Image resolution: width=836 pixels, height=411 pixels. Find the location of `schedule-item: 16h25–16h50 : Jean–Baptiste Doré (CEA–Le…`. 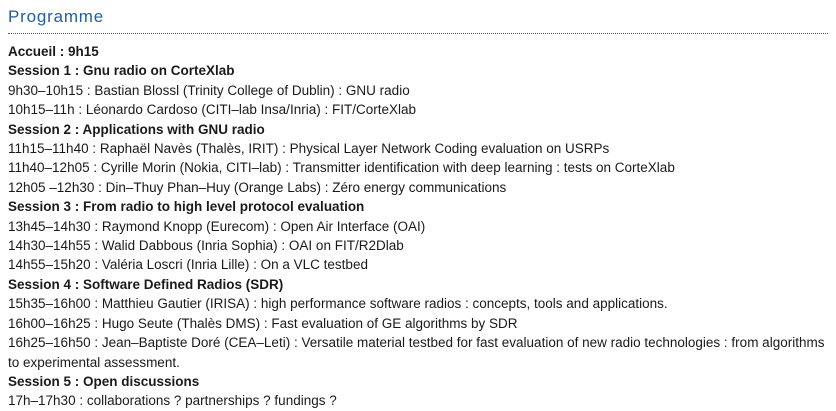

schedule-item: 16h25–16h50 : Jean–Baptiste Doré (CEA–Le… is located at coordinates (416, 352).